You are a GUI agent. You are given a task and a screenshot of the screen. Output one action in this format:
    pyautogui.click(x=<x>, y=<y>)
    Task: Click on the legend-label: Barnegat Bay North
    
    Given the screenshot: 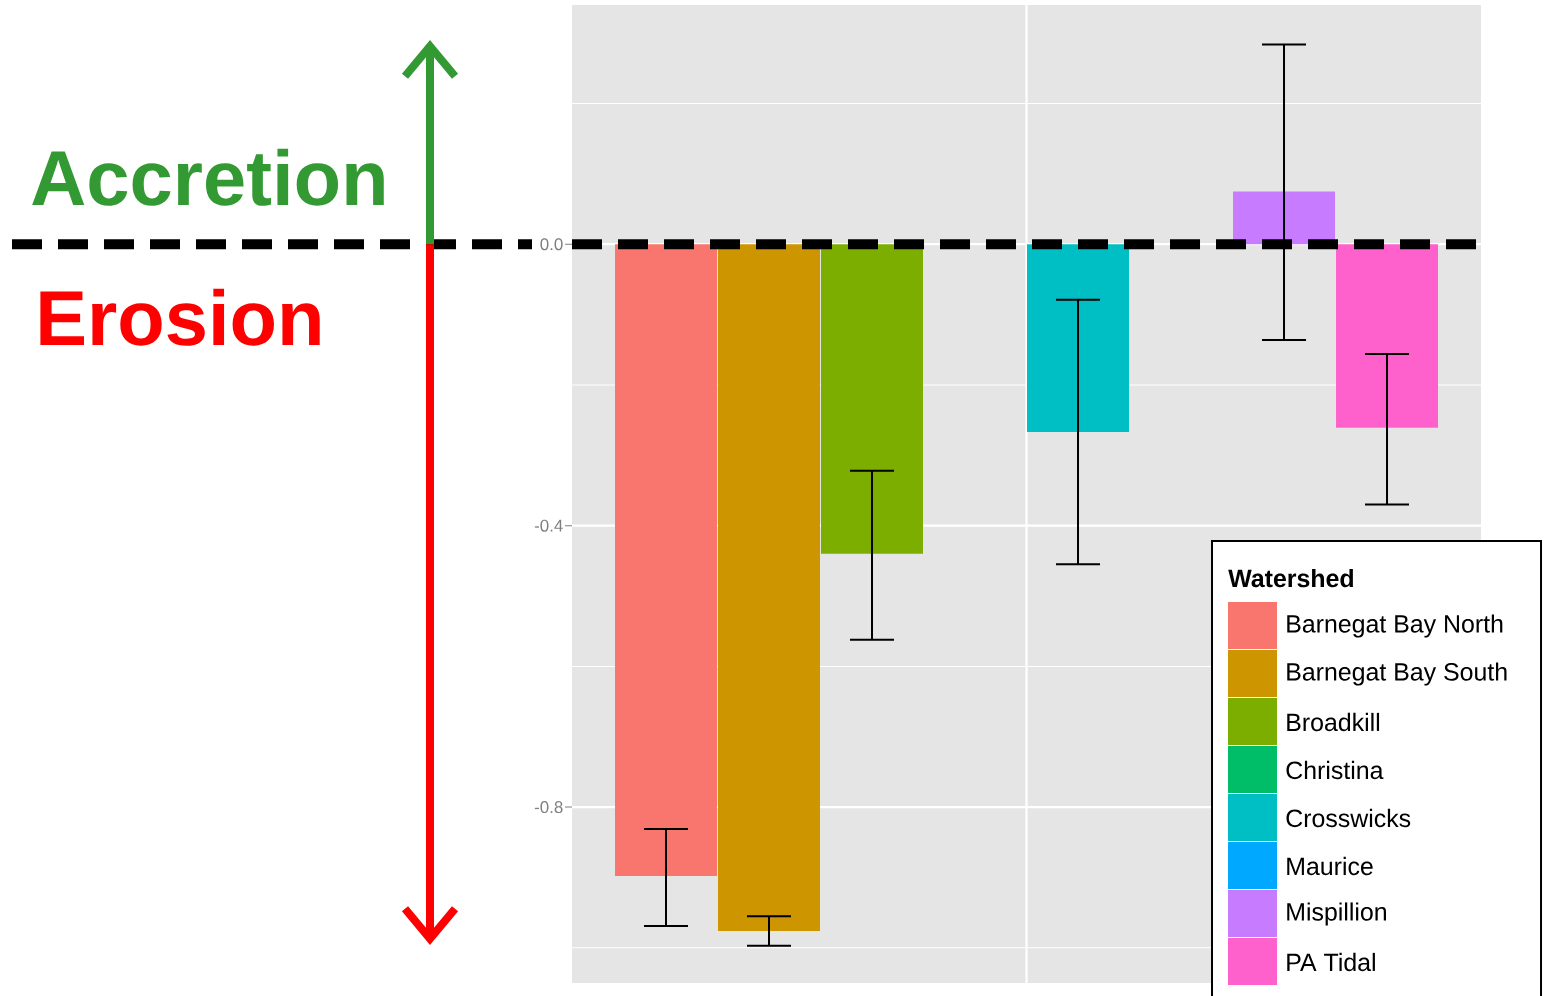 What is the action you would take?
    pyautogui.click(x=1395, y=626)
    